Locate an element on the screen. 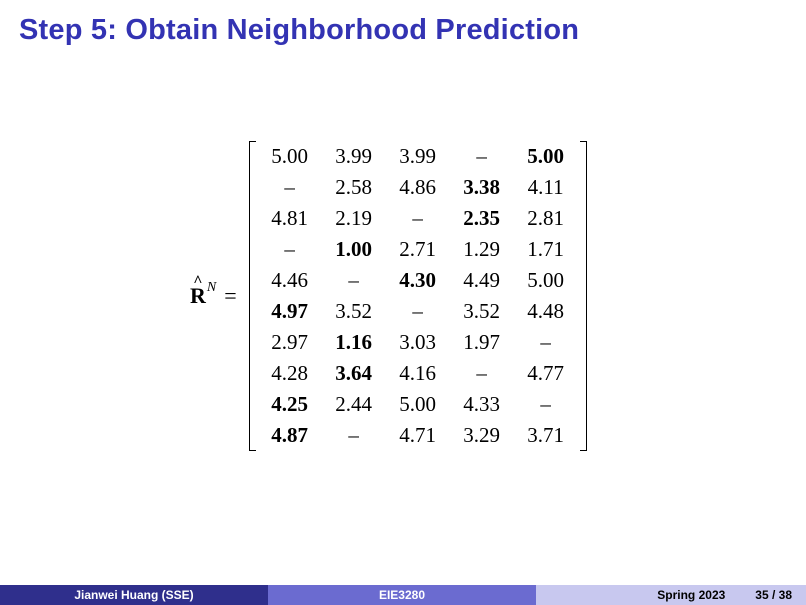  left-bracket is located at coordinates (252, 296).